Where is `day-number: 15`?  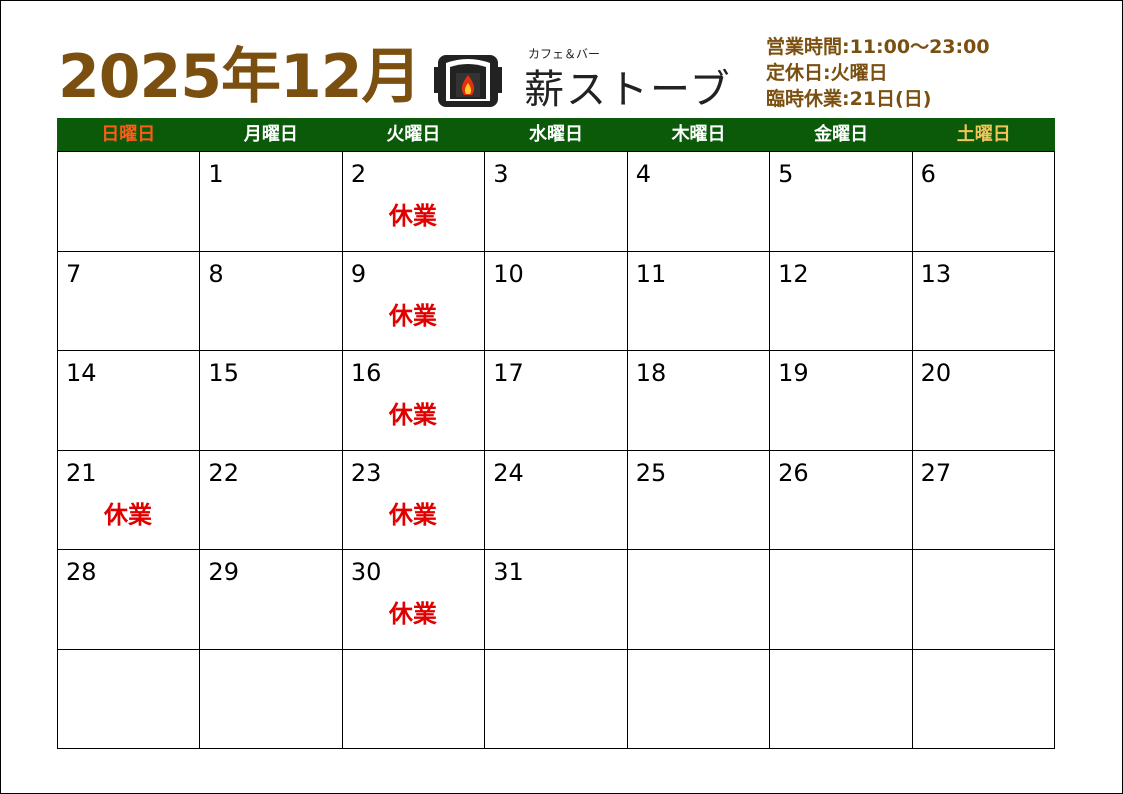 day-number: 15 is located at coordinates (223, 373).